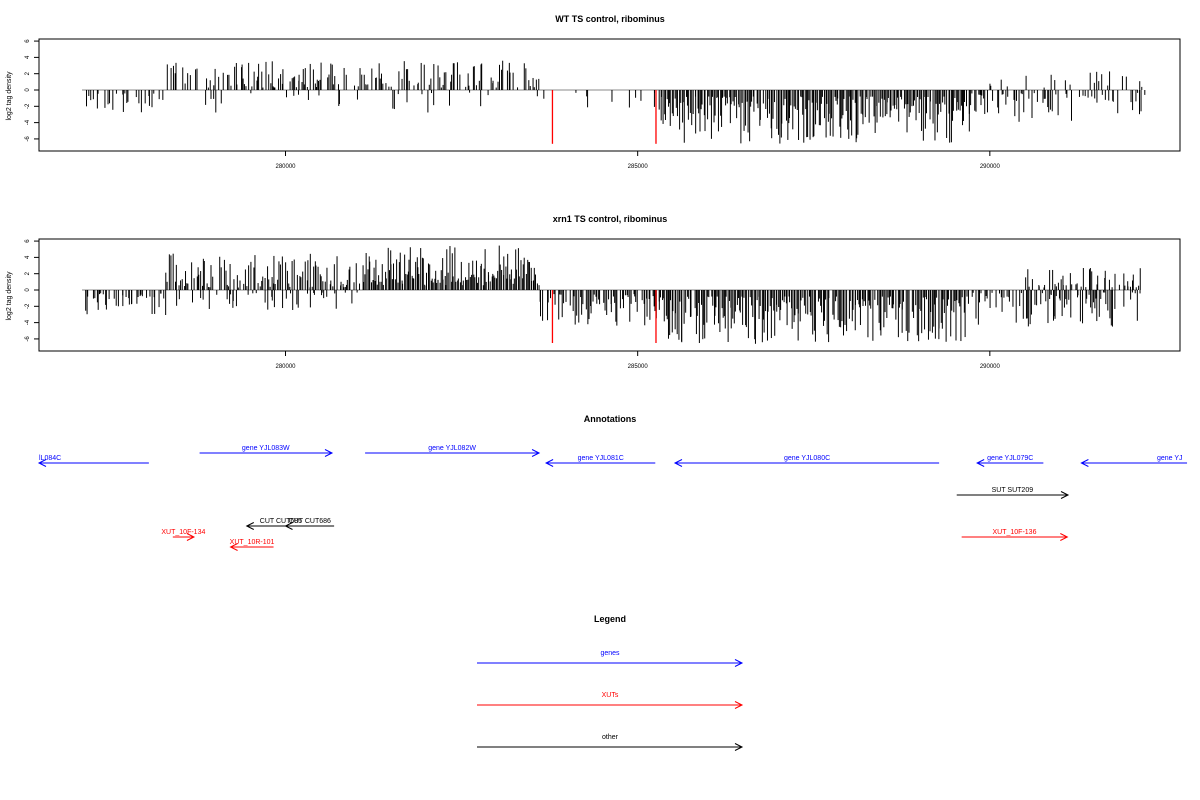 The image size is (1200, 800). Describe the element at coordinates (615, 102) in the screenshot. I see `wt-track-bars` at that location.